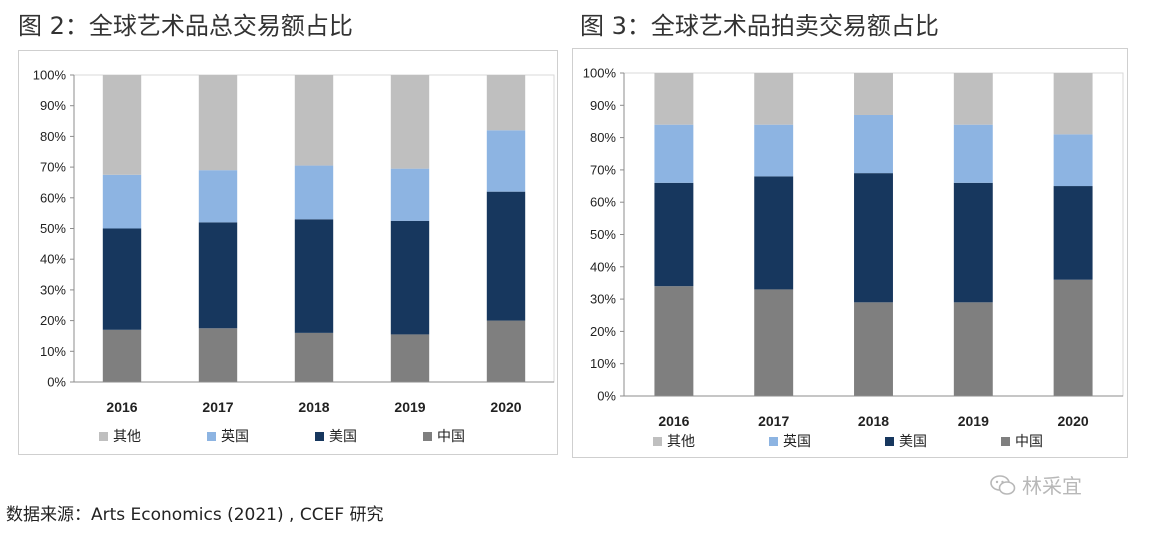  I want to click on watermark-text: 林采宜, so click(1052, 486).